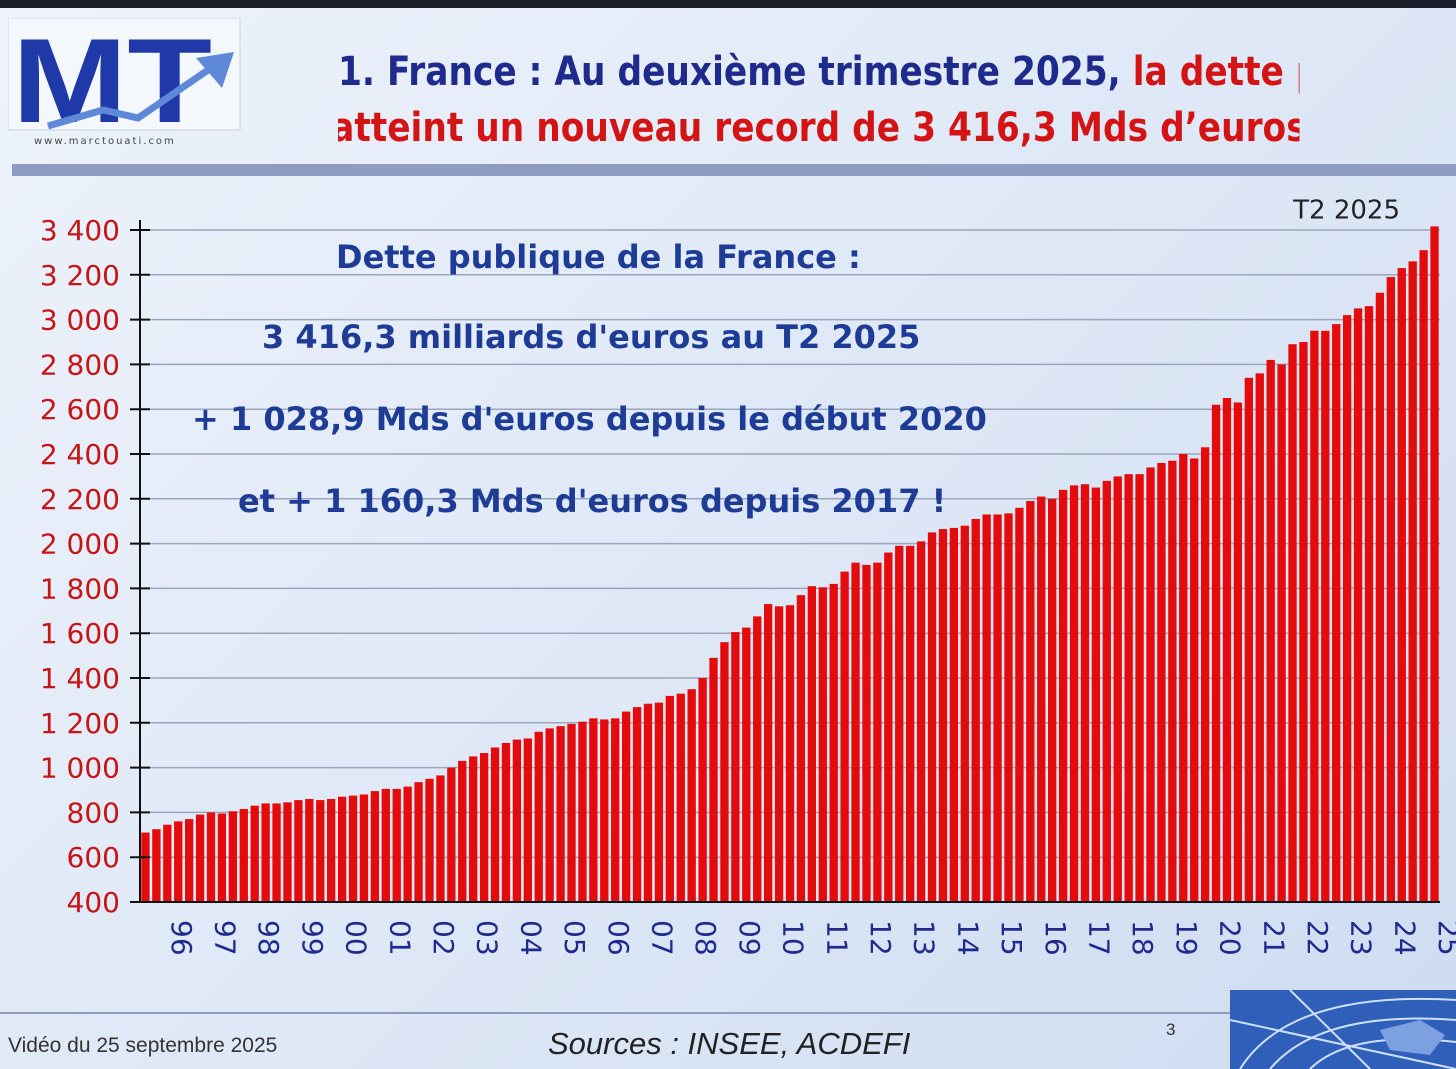 The image size is (1456, 1069). Describe the element at coordinates (793, 938) in the screenshot. I see `x-tick-label: 10` at that location.